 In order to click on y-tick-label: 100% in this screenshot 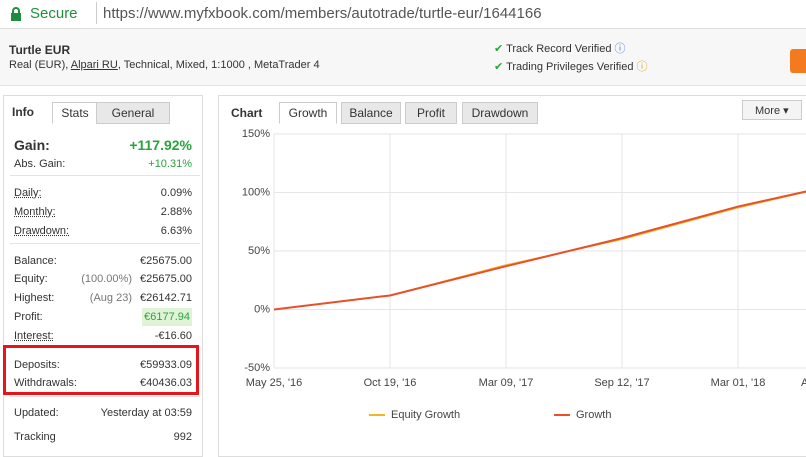, I will do `click(256, 192)`.